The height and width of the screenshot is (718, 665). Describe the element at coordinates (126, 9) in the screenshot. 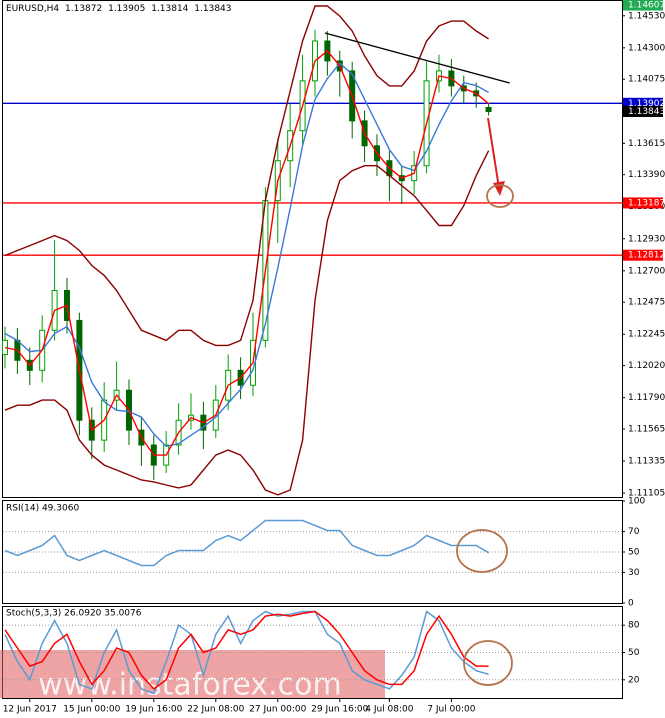

I see `last-high: 1.13905` at that location.